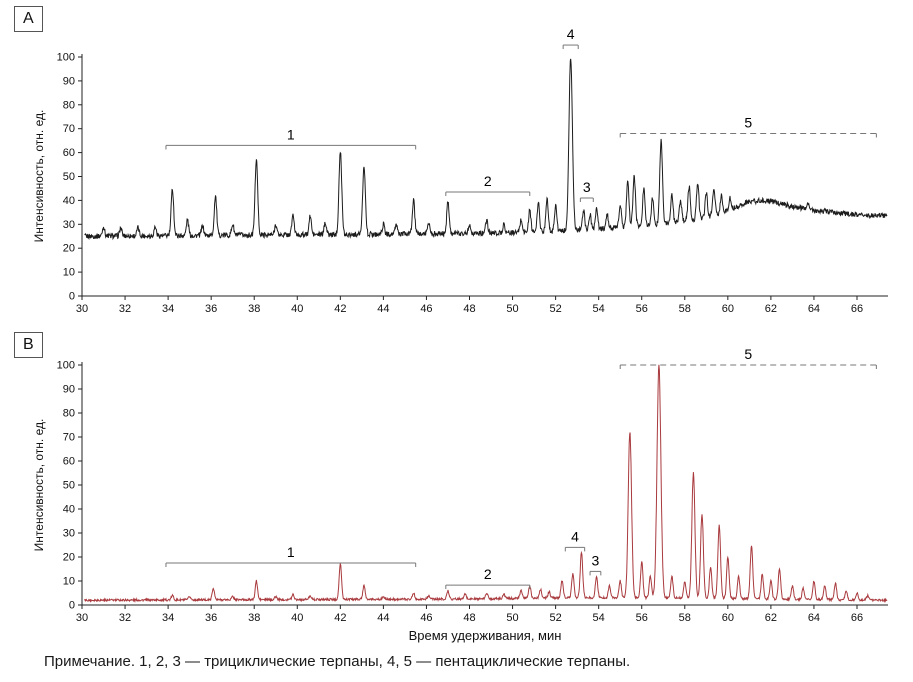 This screenshot has width=913, height=682. Describe the element at coordinates (28, 19) in the screenshot. I see `panel-a-letter: A` at that location.